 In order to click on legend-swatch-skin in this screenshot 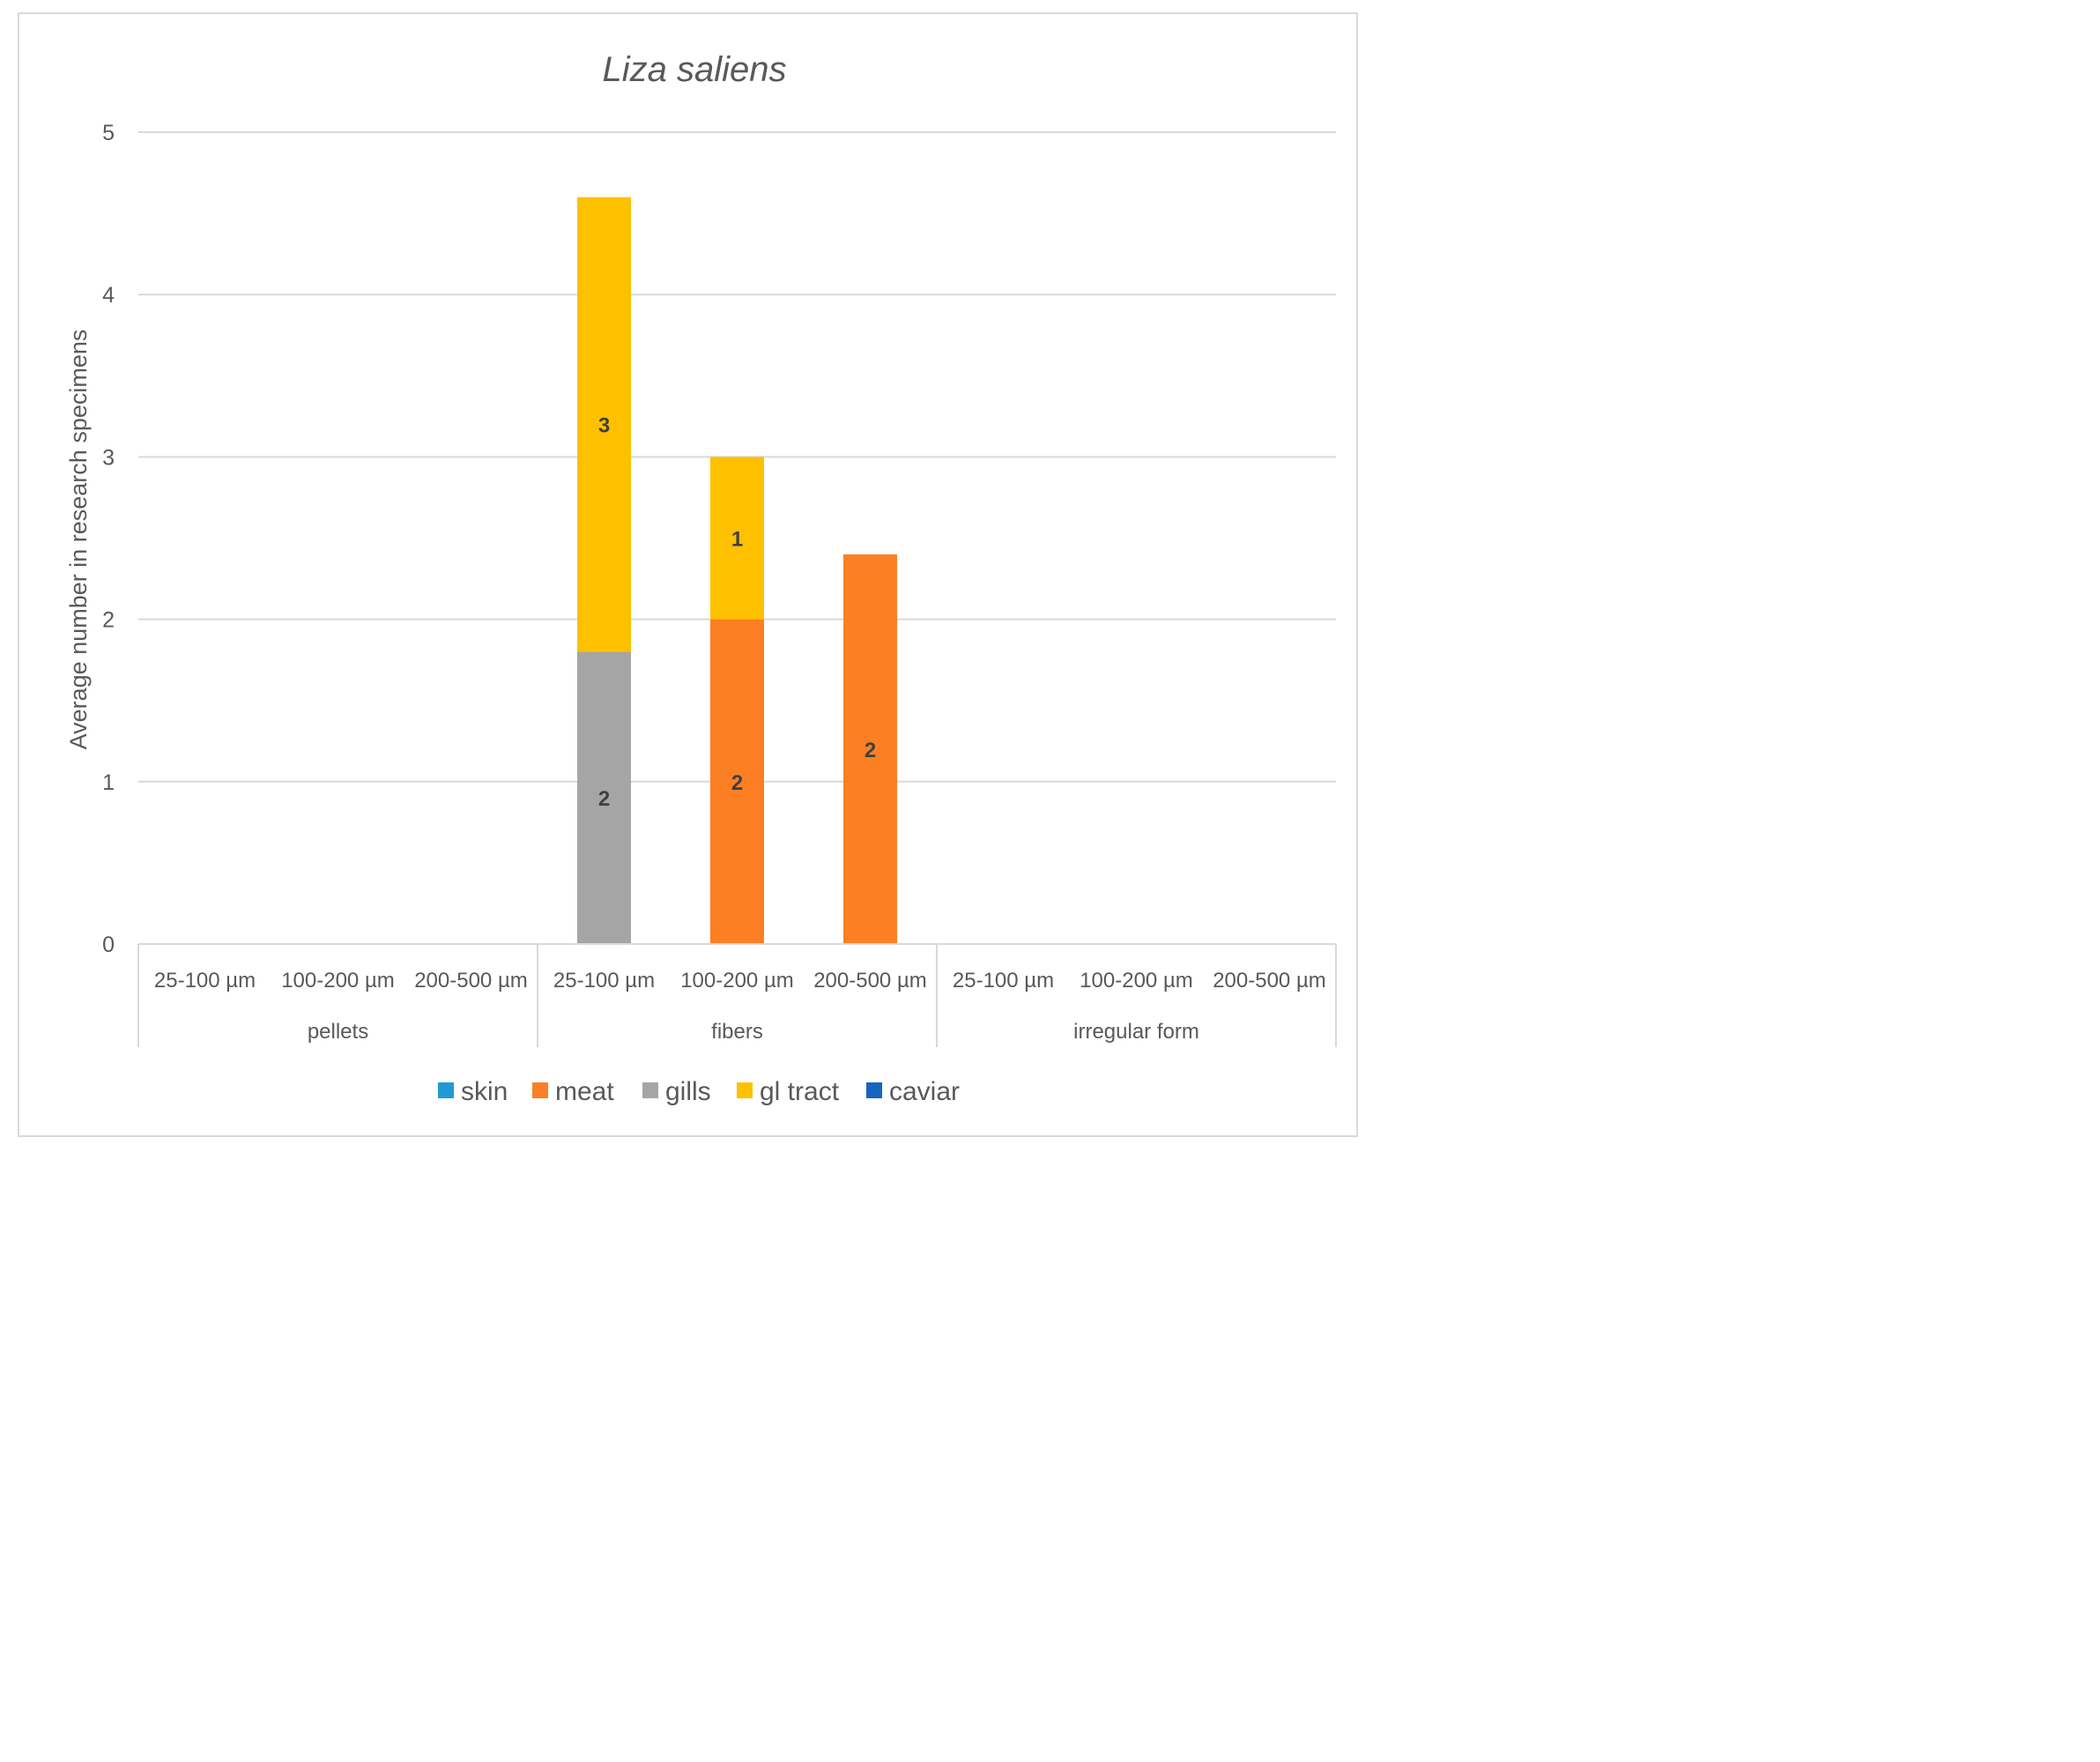, I will do `click(446, 1090)`.